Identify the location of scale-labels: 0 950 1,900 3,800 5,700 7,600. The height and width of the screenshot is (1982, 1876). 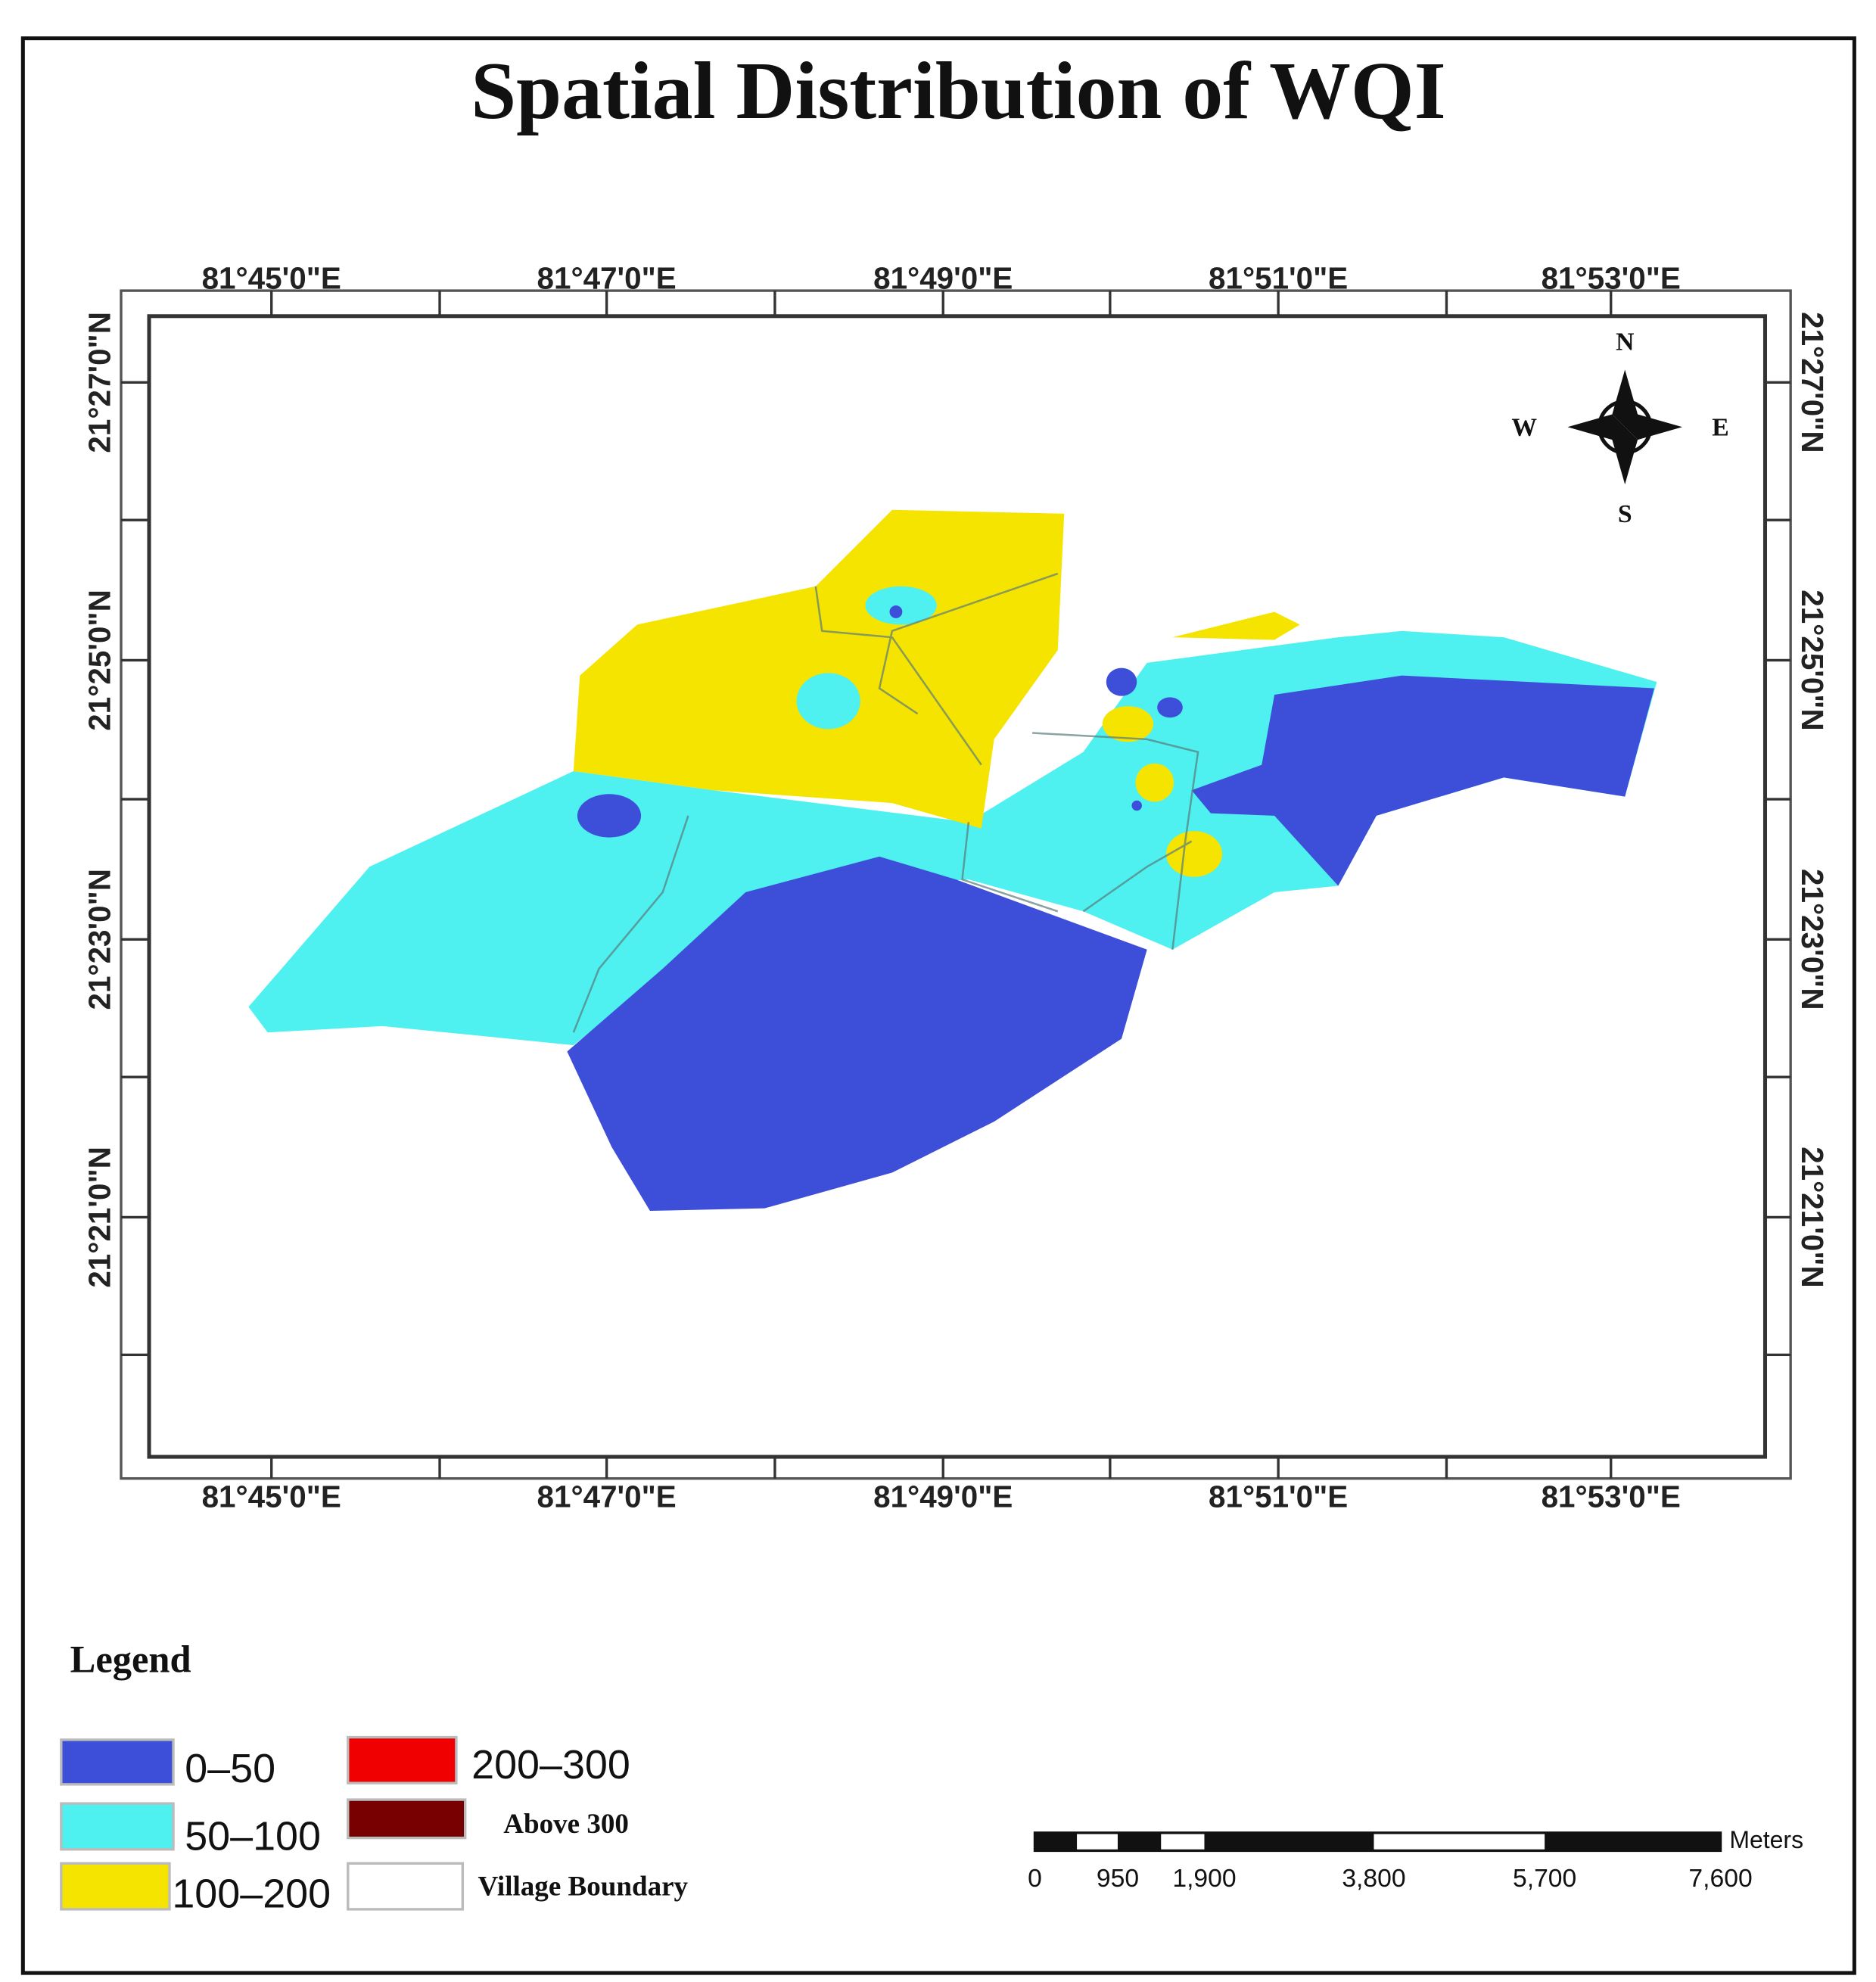
(1390, 1879).